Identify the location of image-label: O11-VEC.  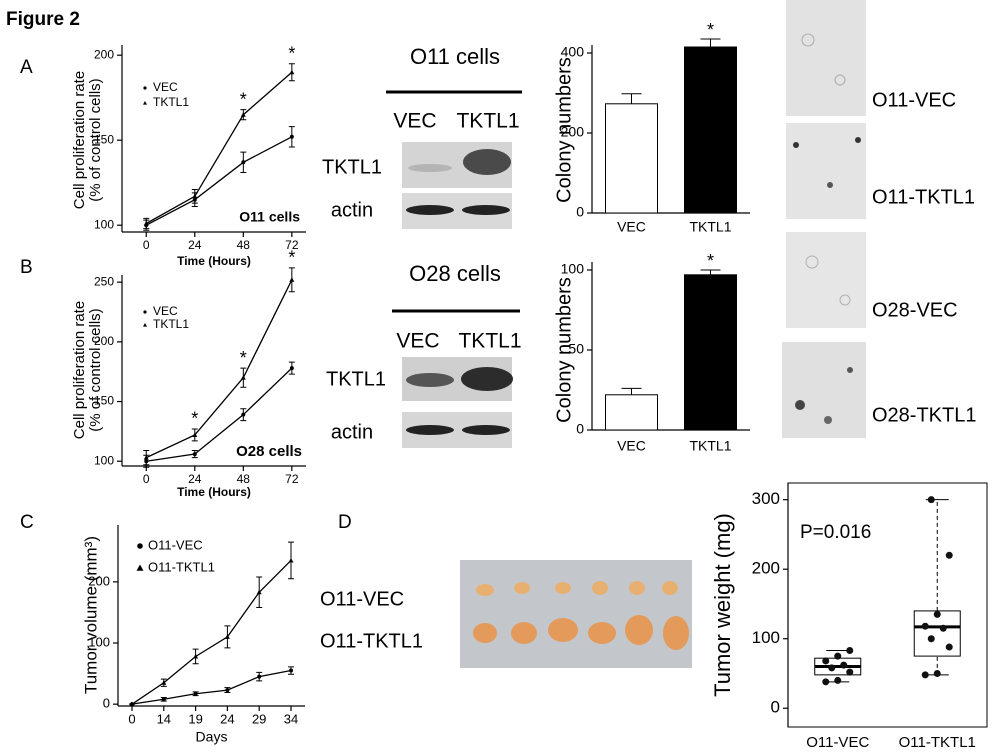
(914, 100).